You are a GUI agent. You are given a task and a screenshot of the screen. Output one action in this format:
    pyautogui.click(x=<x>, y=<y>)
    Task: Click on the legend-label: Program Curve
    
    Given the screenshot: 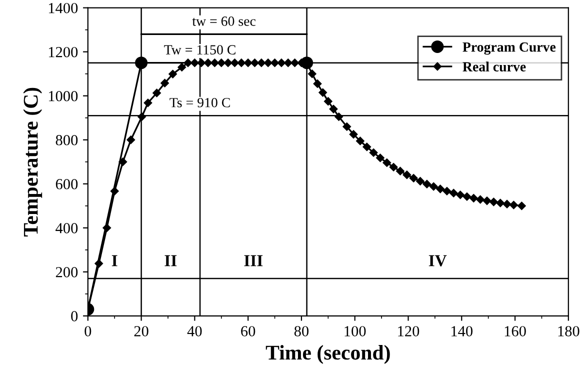 What is the action you would take?
    pyautogui.click(x=509, y=48)
    